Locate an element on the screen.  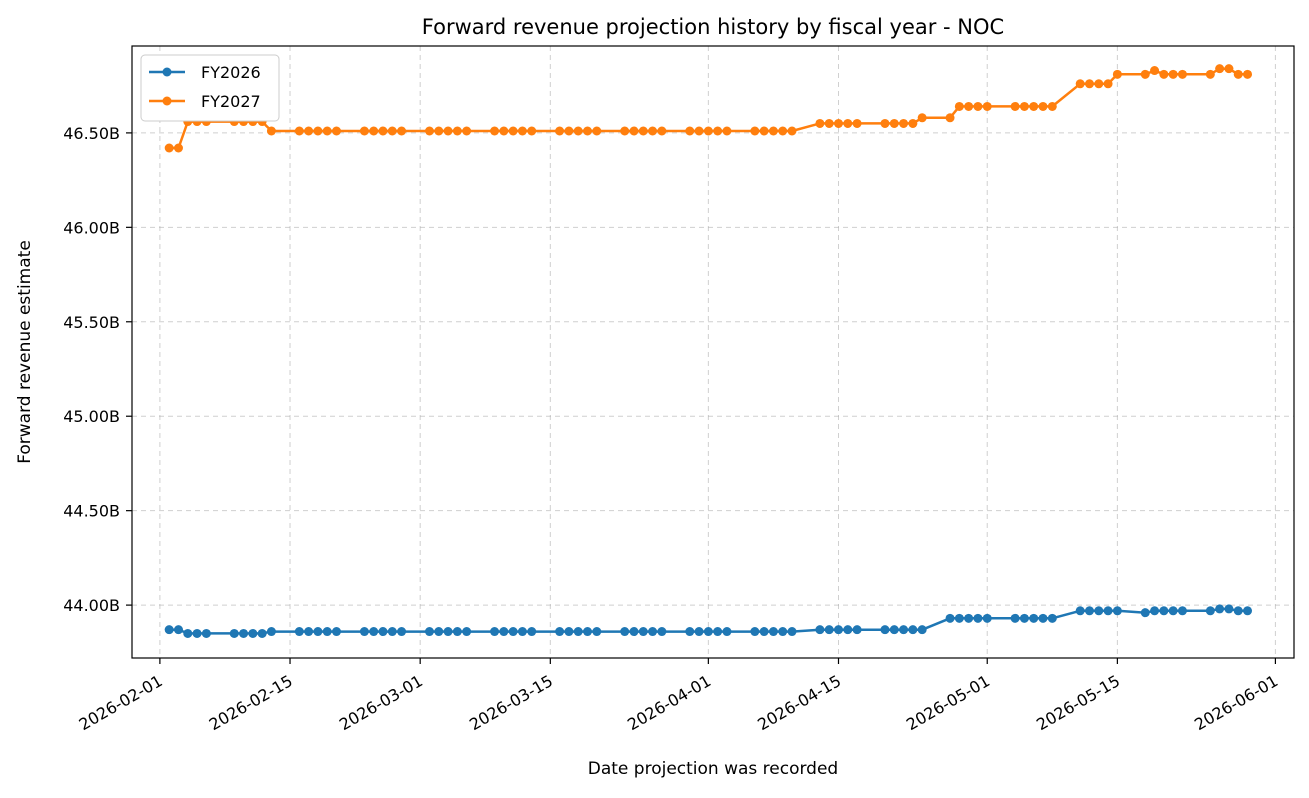
x-tick-label: 2026-03-01 is located at coordinates (381, 702).